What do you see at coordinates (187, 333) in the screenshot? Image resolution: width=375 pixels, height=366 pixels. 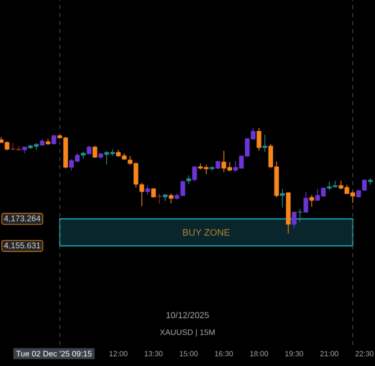 I see `annotation: XAUUSD | 15M` at bounding box center [187, 333].